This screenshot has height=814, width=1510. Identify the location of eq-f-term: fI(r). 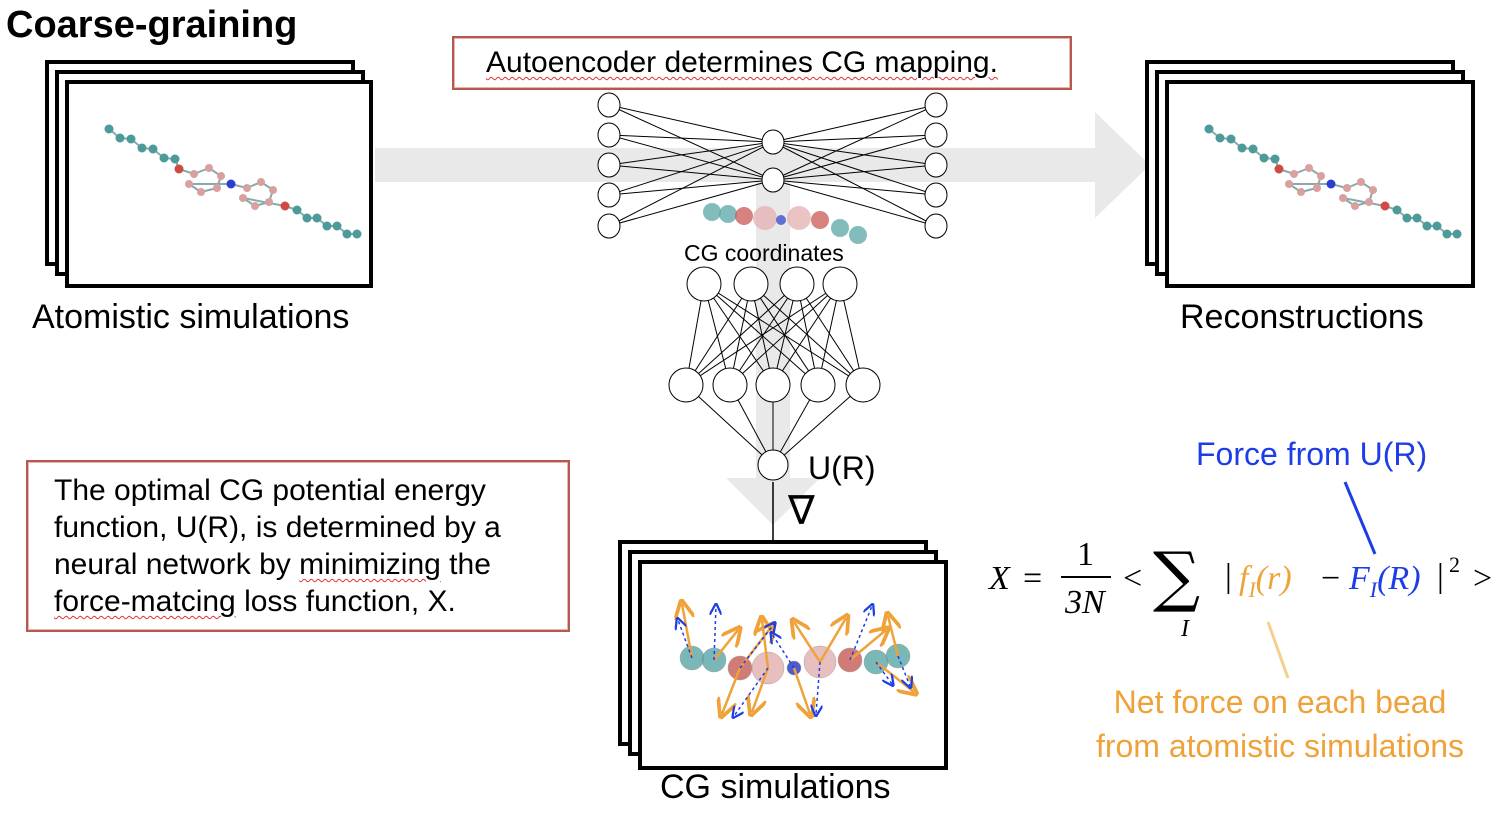
(1265, 581).